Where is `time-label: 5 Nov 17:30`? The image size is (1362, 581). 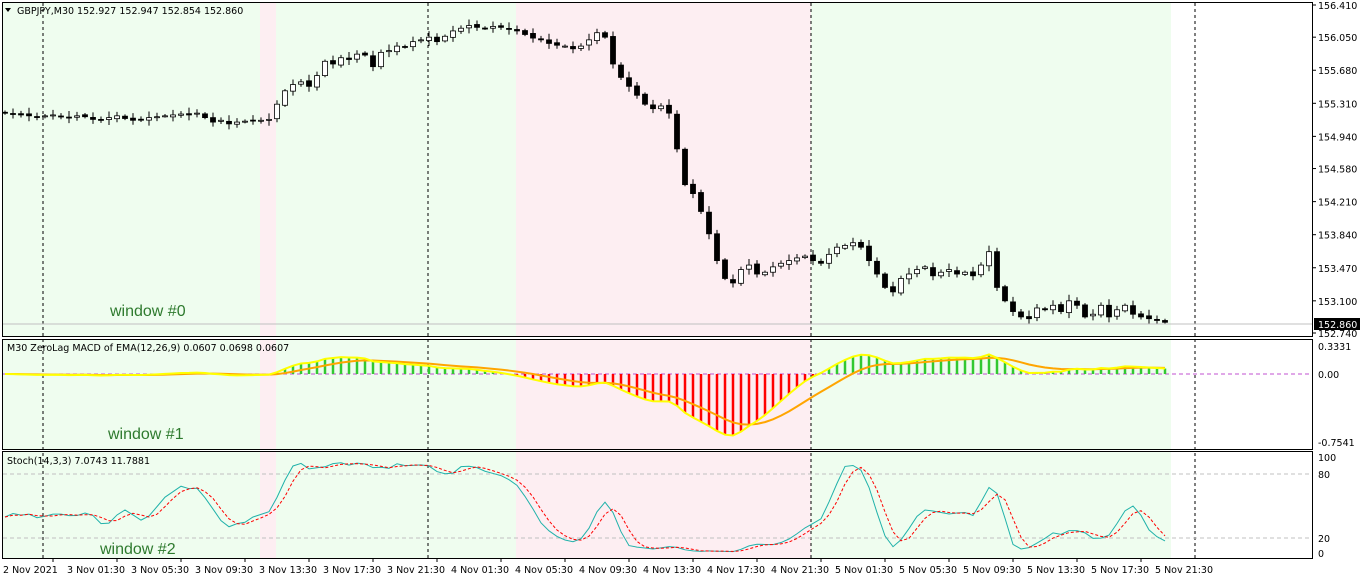
time-label: 5 Nov 17:30 is located at coordinates (1120, 570).